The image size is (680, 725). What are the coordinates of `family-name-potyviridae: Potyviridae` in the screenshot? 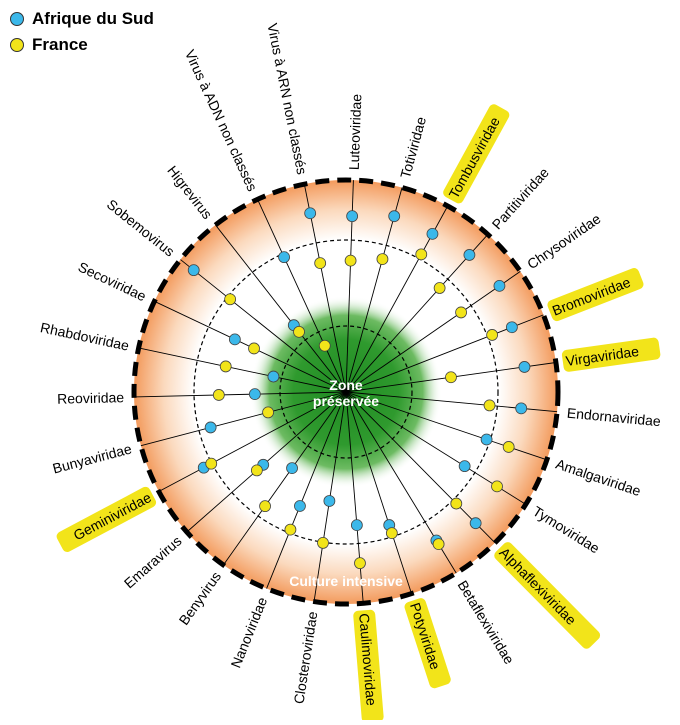 It's located at (425, 636).